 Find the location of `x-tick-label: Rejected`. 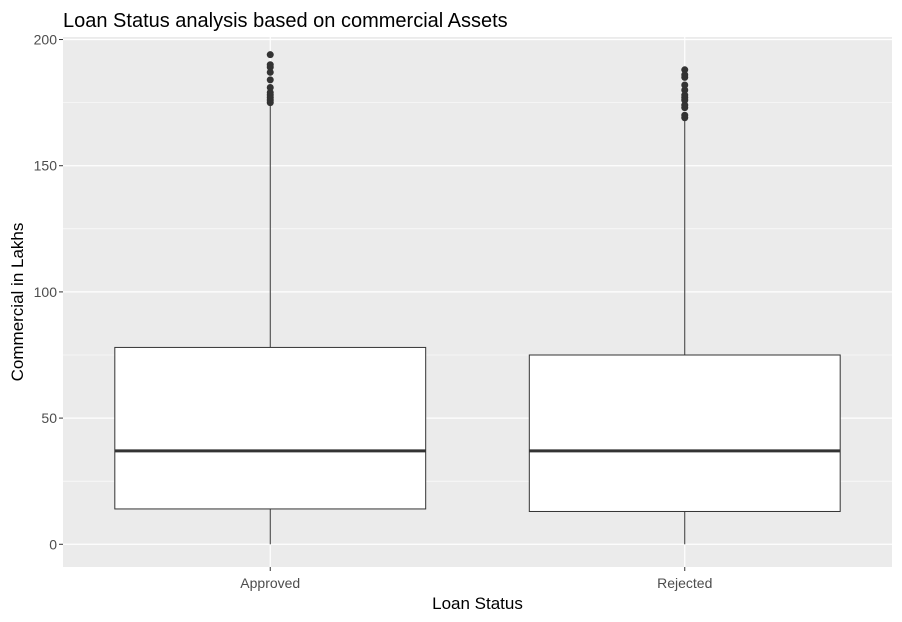

x-tick-label: Rejected is located at coordinates (684, 583).